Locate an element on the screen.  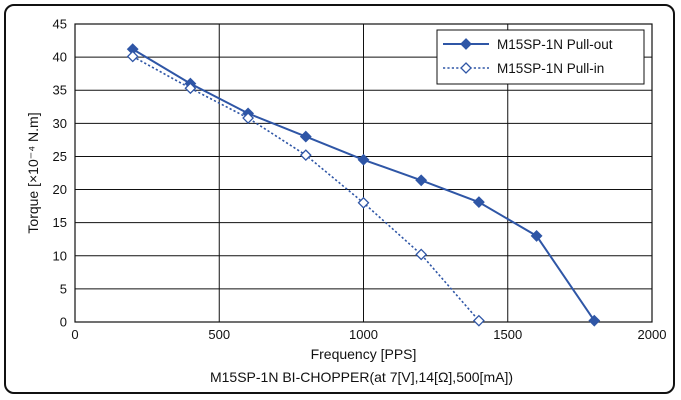
legend-item: M15SP-1N Pull-in is located at coordinates (523, 68).